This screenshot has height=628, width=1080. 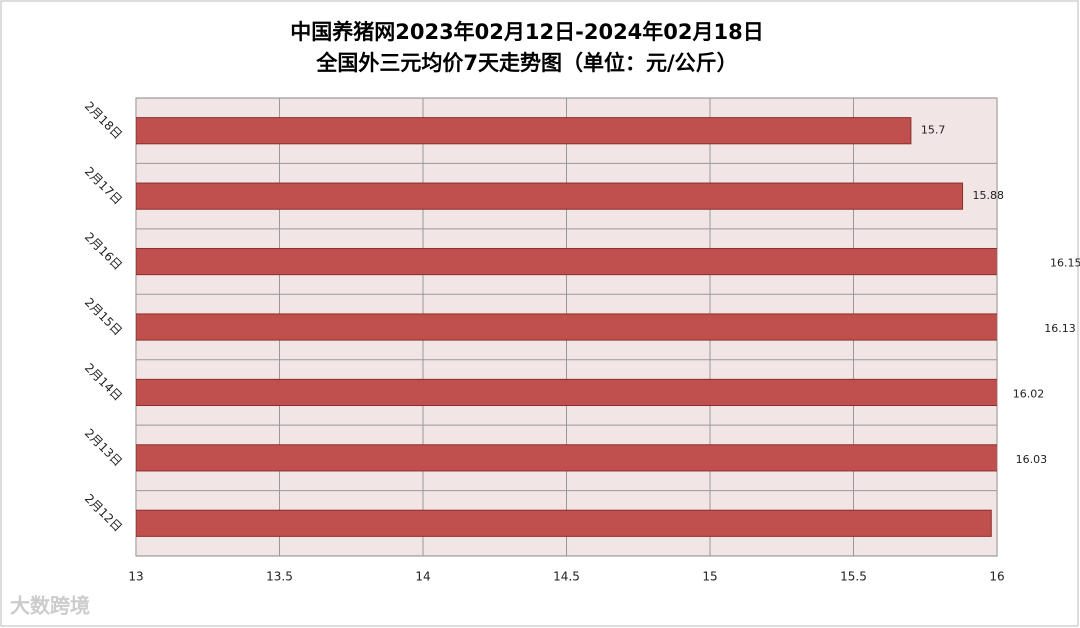 What do you see at coordinates (989, 195) in the screenshot?
I see `value-label: 15.88` at bounding box center [989, 195].